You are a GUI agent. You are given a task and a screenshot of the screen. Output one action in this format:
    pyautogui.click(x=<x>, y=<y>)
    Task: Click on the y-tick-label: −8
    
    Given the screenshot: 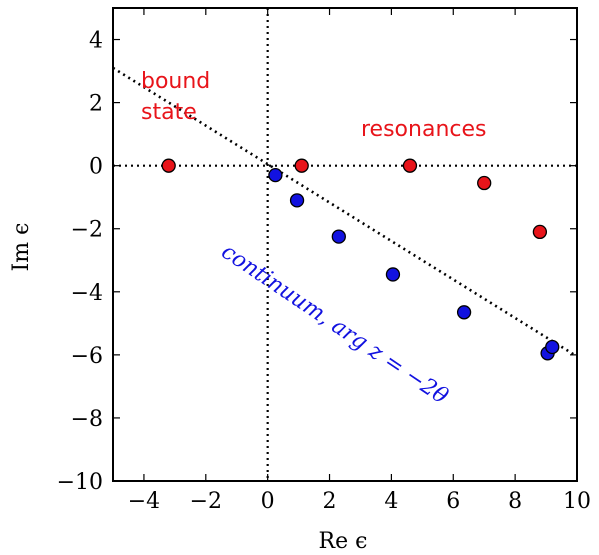 What is the action you would take?
    pyautogui.click(x=87, y=419)
    